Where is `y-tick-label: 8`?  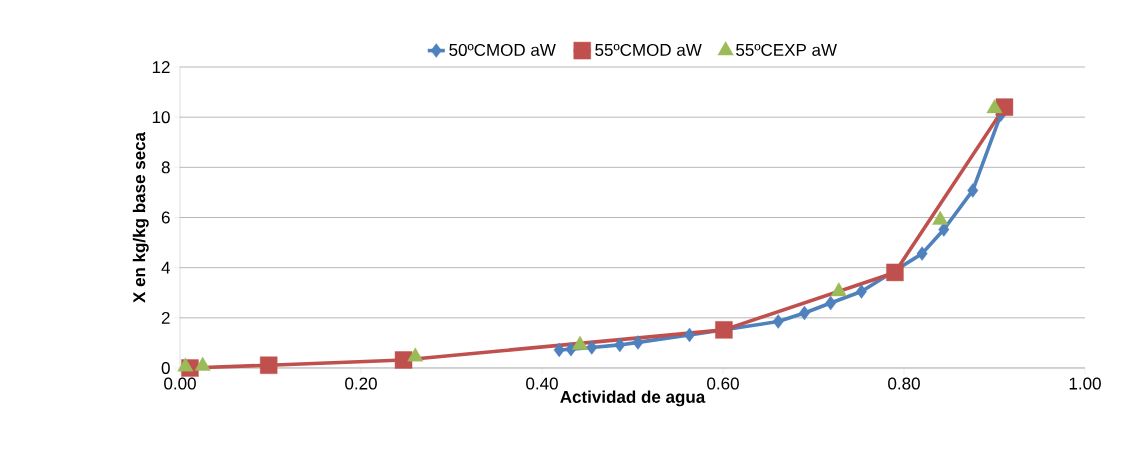 y-tick-label: 8 is located at coordinates (165, 167).